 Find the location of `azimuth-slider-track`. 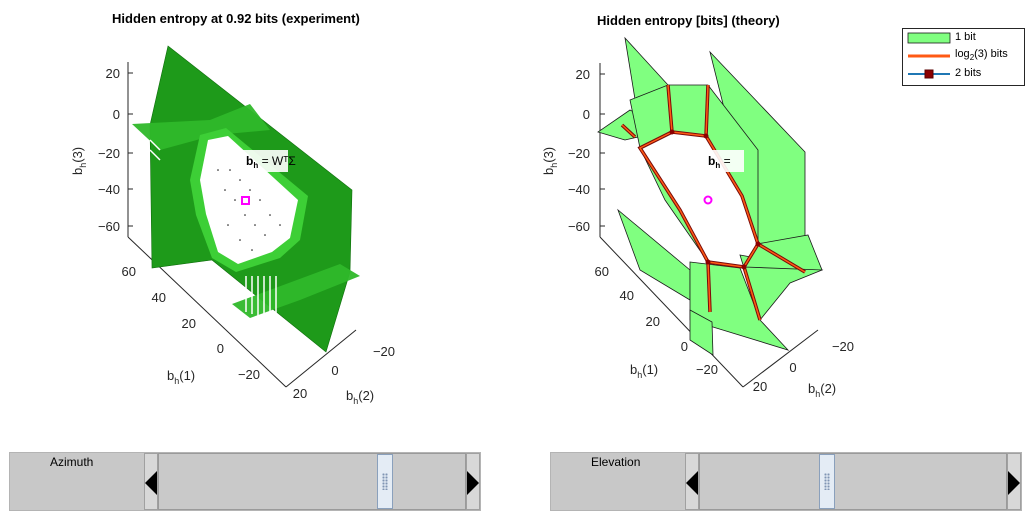

azimuth-slider-track is located at coordinates (312, 481).